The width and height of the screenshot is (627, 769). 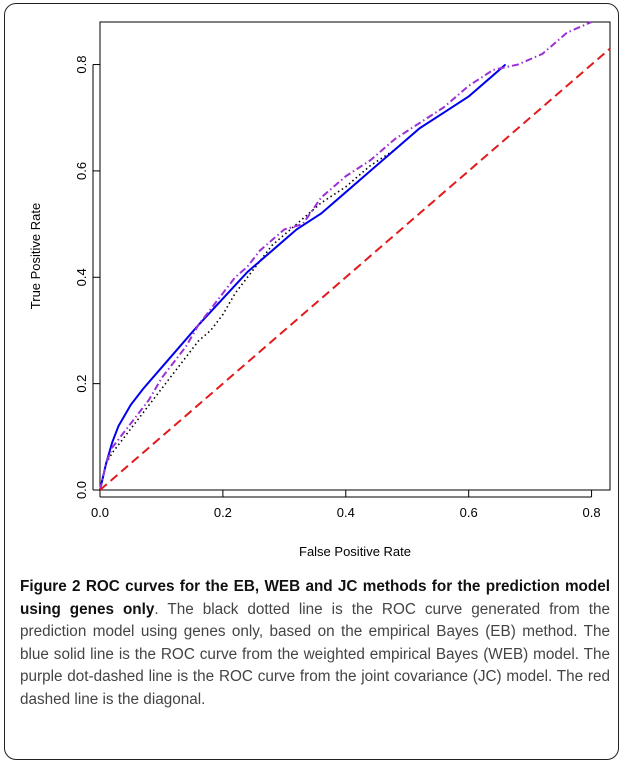 What do you see at coordinates (81, 65) in the screenshot?
I see `y-tick-label: 0.8` at bounding box center [81, 65].